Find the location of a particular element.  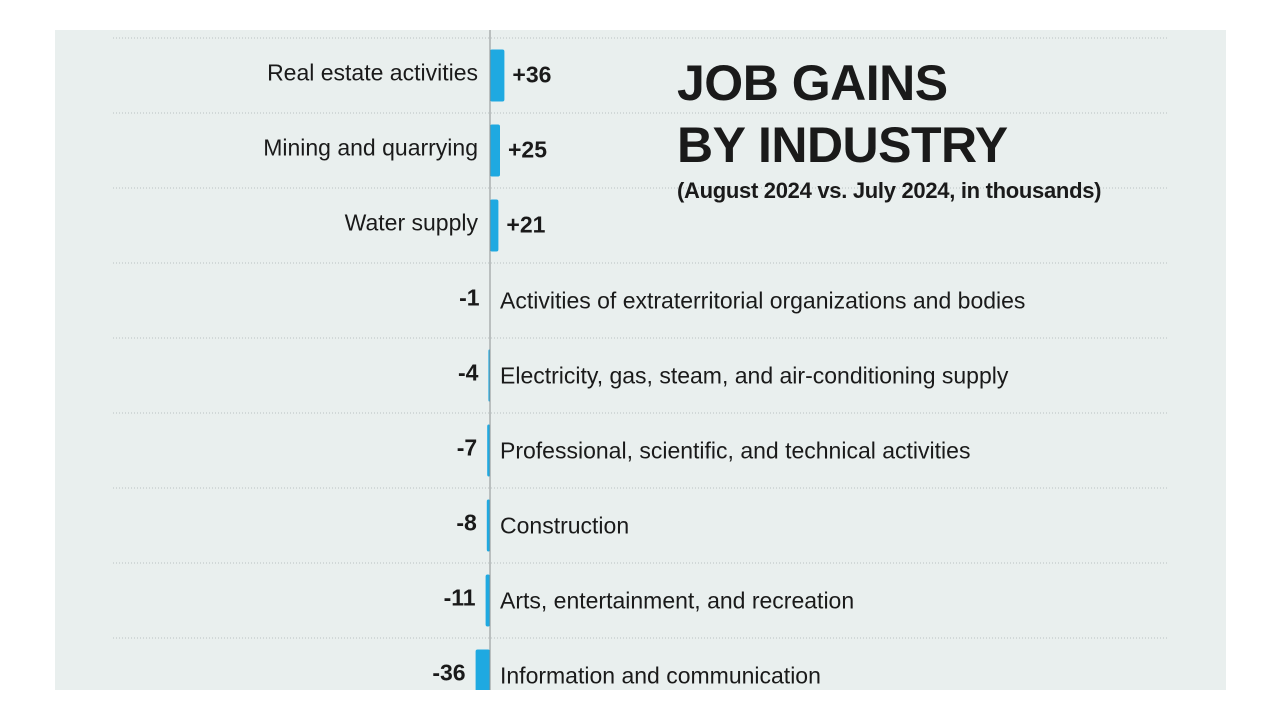

value-label: +36 is located at coordinates (531, 75).